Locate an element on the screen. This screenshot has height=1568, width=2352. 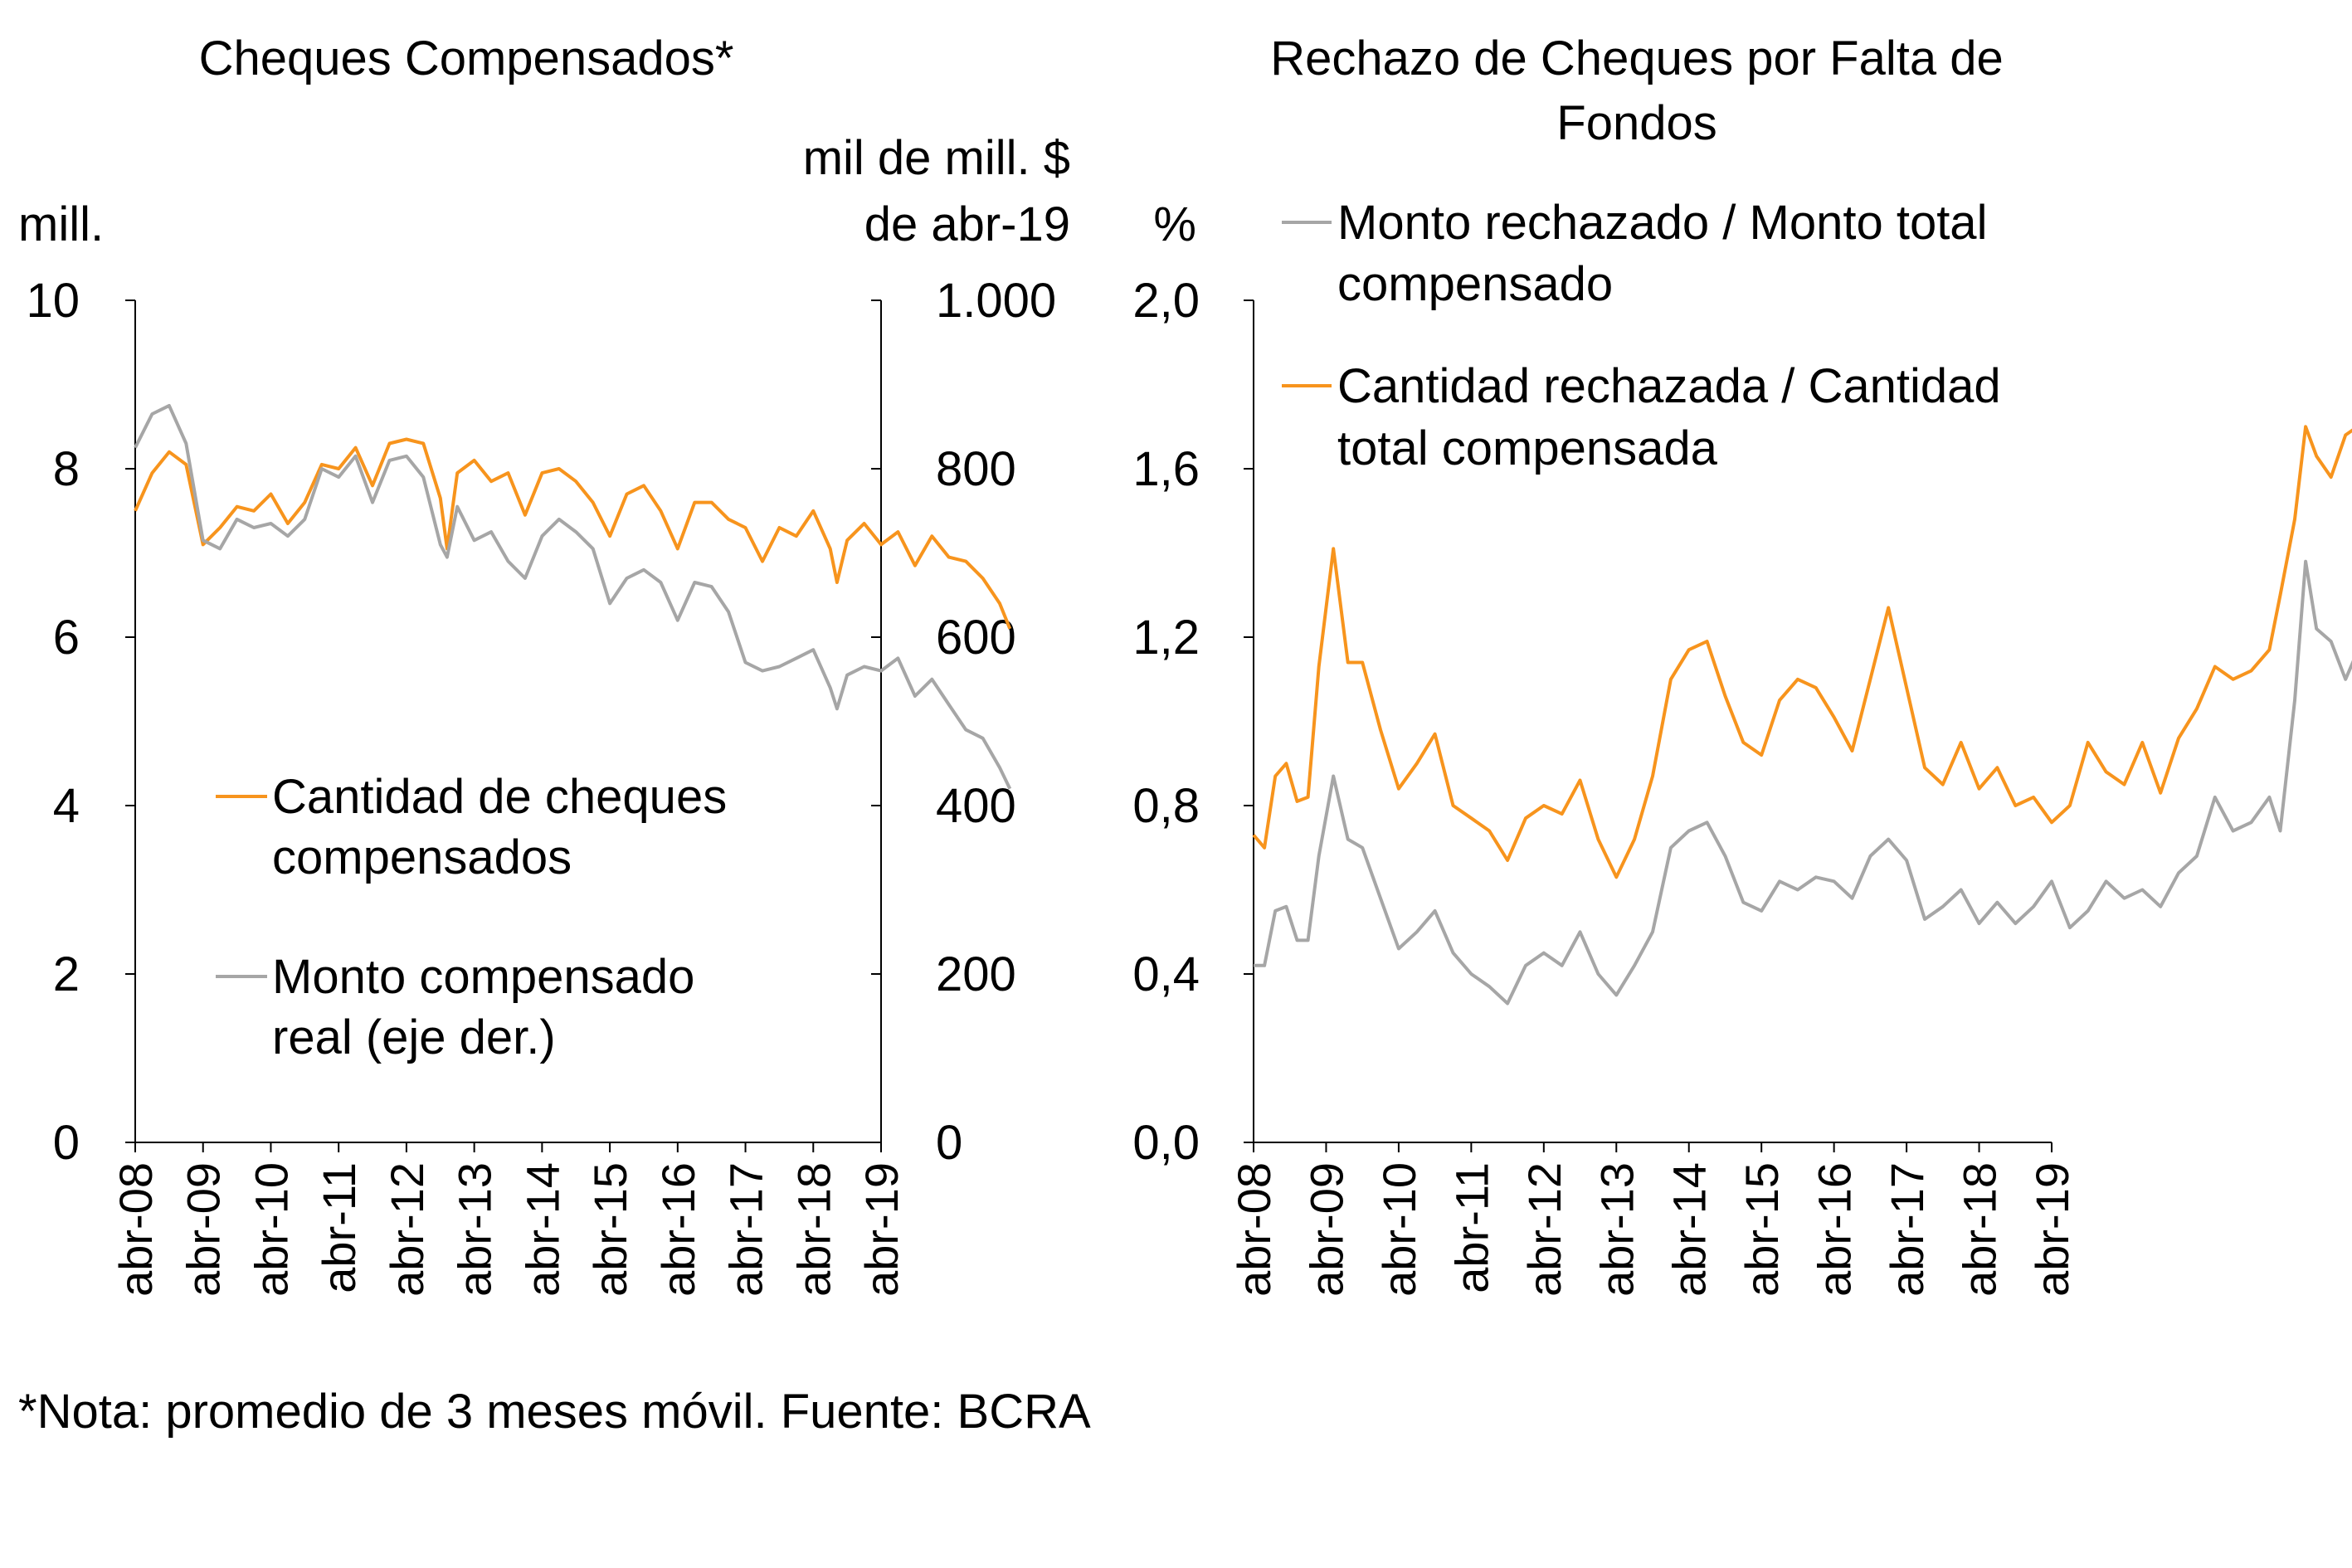
chart-1-series is located at coordinates (573, 596).